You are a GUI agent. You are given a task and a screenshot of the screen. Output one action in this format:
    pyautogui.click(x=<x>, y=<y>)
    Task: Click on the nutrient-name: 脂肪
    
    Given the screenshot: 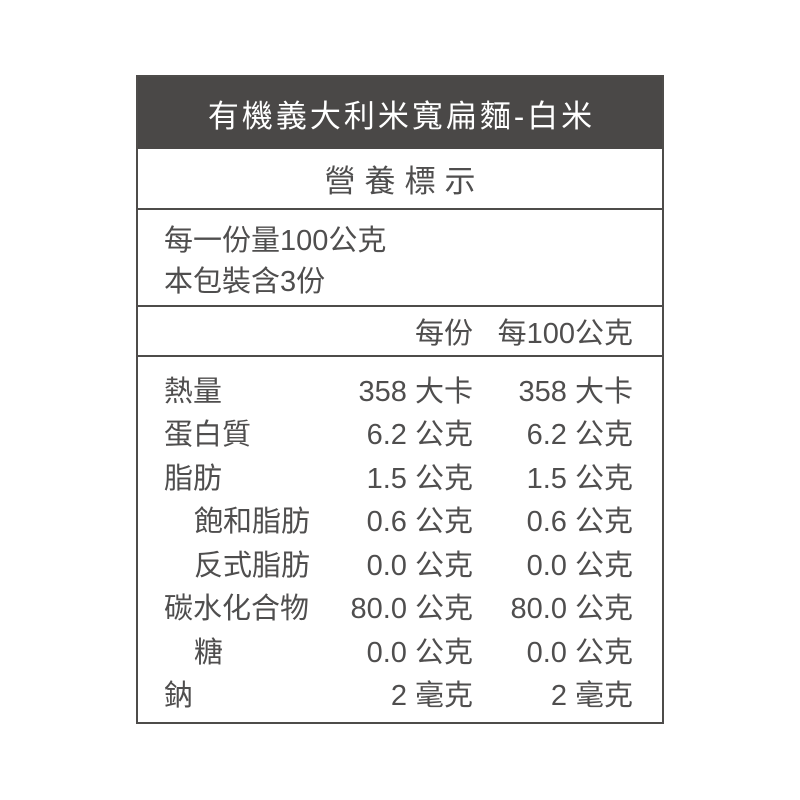 What is the action you would take?
    pyautogui.click(x=193, y=478)
    